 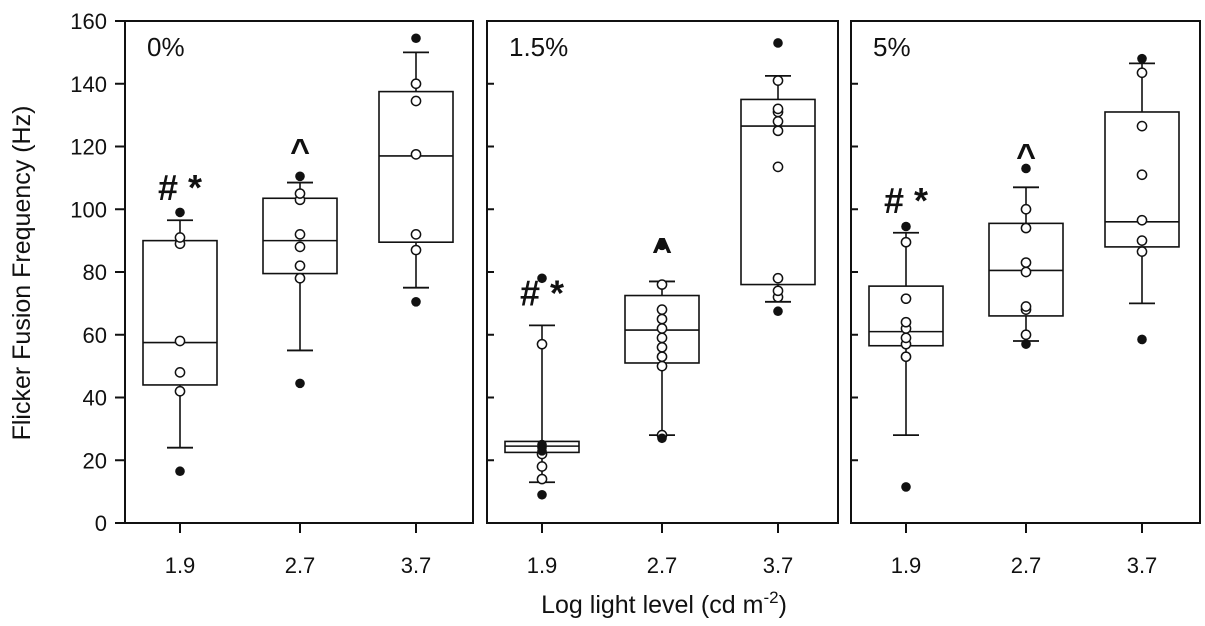 I want to click on panel-label: 0%, so click(x=166, y=47).